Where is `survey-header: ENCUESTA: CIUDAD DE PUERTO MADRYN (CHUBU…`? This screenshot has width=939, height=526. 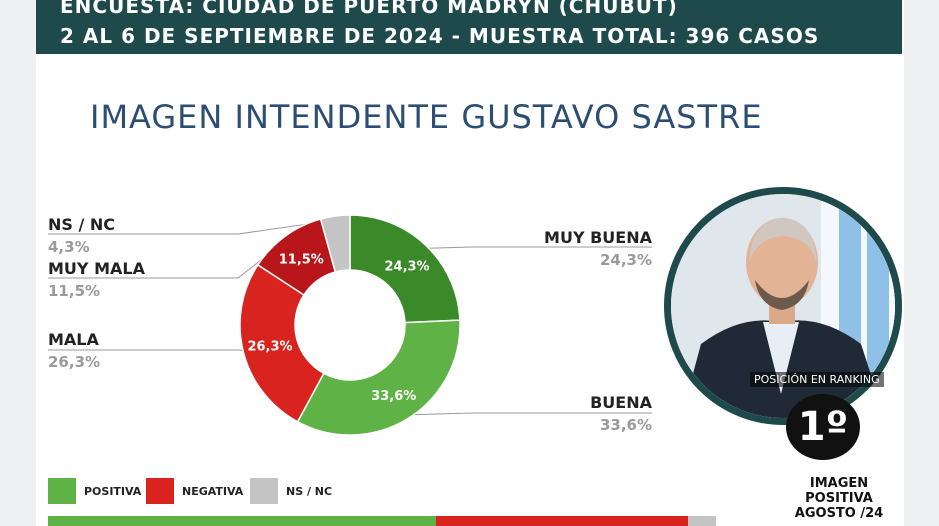 survey-header: ENCUESTA: CIUDAD DE PUERTO MADRYN (CHUBU… is located at coordinates (469, 27).